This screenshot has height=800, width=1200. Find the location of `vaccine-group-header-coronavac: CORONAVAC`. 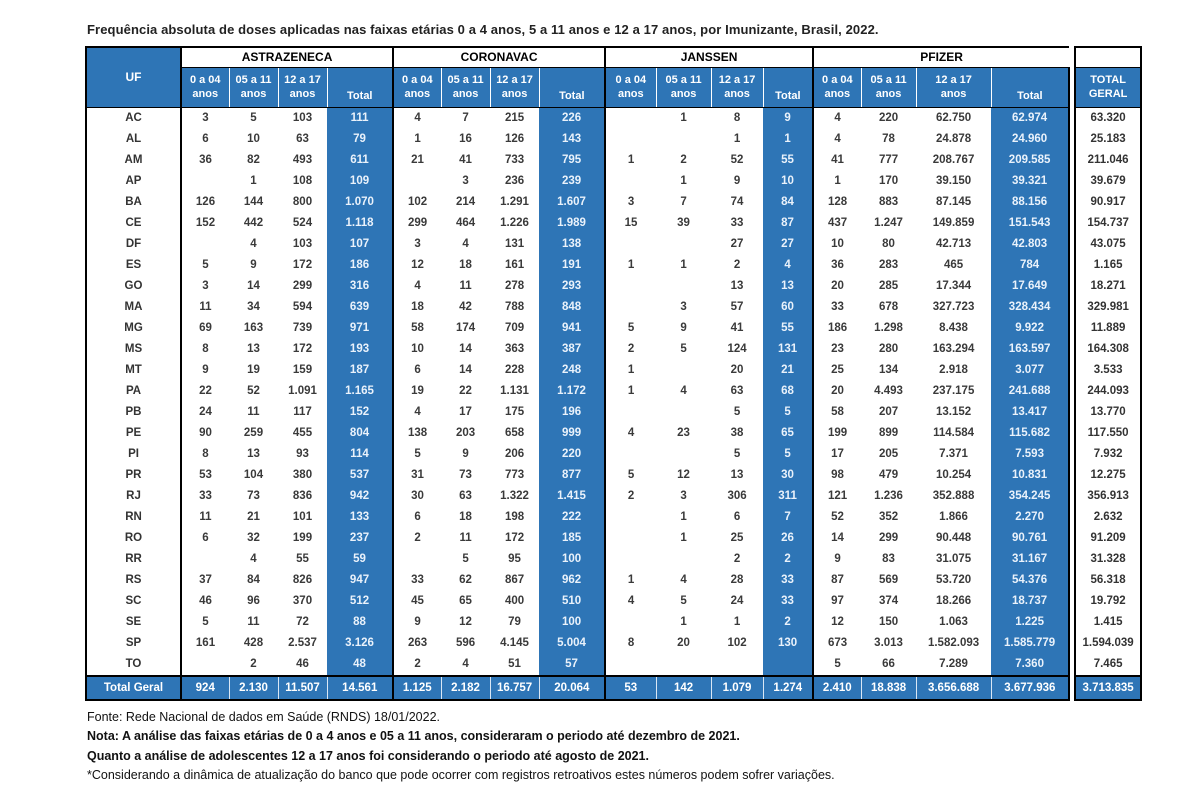

vaccine-group-header-coronavac: CORONAVAC is located at coordinates (499, 57).